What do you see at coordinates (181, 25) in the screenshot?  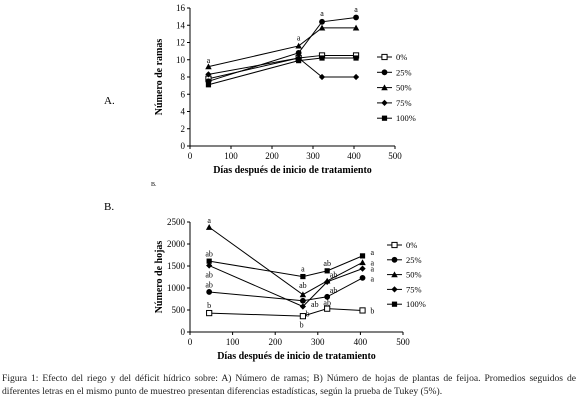 I see `y-tick-label: 14` at bounding box center [181, 25].